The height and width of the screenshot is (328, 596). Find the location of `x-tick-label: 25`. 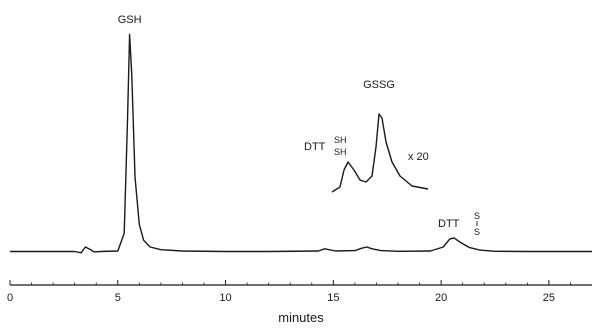

x-tick-label: 25 is located at coordinates (549, 298).